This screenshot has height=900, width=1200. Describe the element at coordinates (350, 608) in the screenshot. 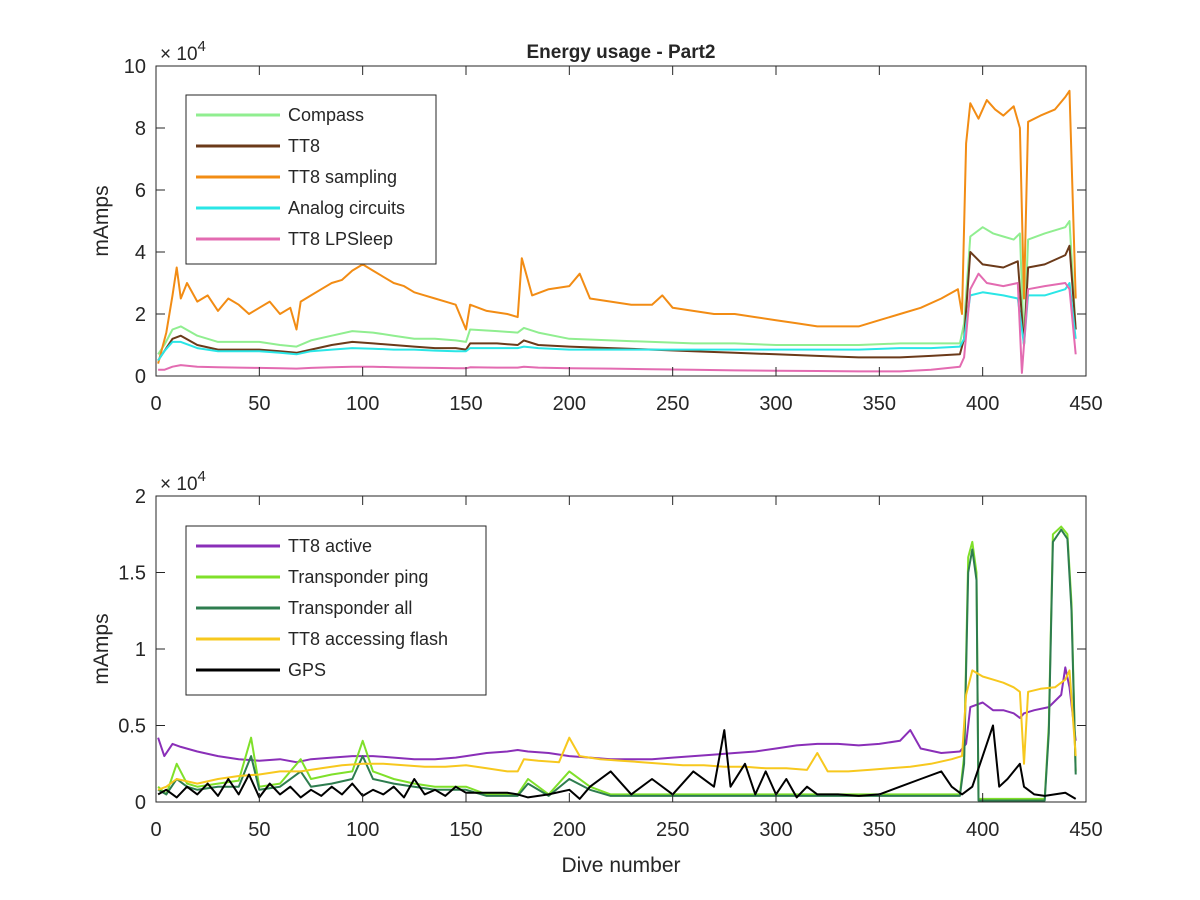

I see `legend-entry: Transponder all` at that location.